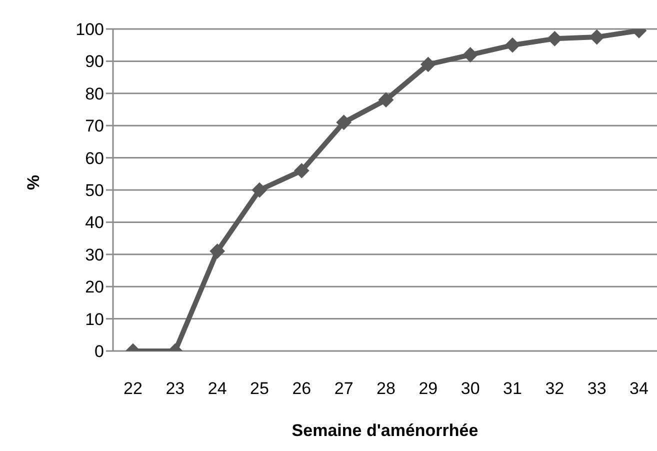 The image size is (657, 451). Describe the element at coordinates (639, 388) in the screenshot. I see `x-tick-label: 34` at that location.